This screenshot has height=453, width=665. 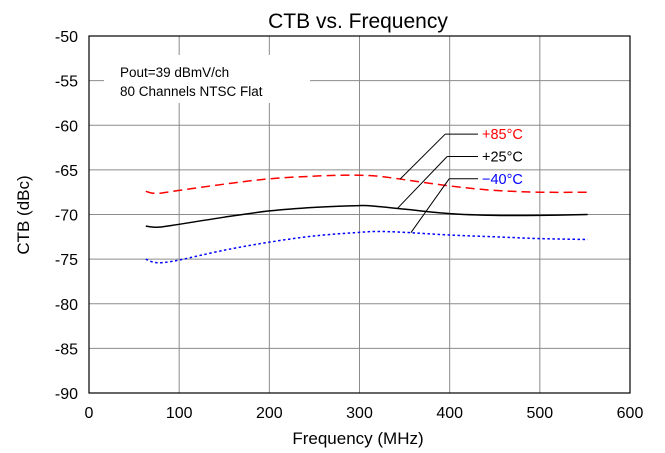 What do you see at coordinates (66, 82) in the screenshot?
I see `y-tick-label--55: -55` at bounding box center [66, 82].